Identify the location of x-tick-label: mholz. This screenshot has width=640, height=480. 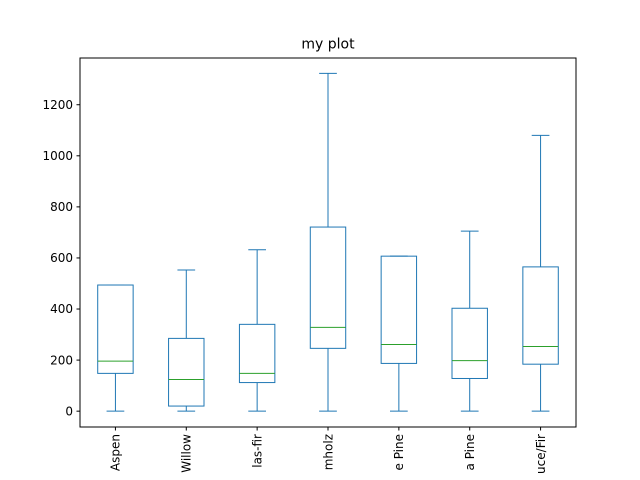
(328, 452).